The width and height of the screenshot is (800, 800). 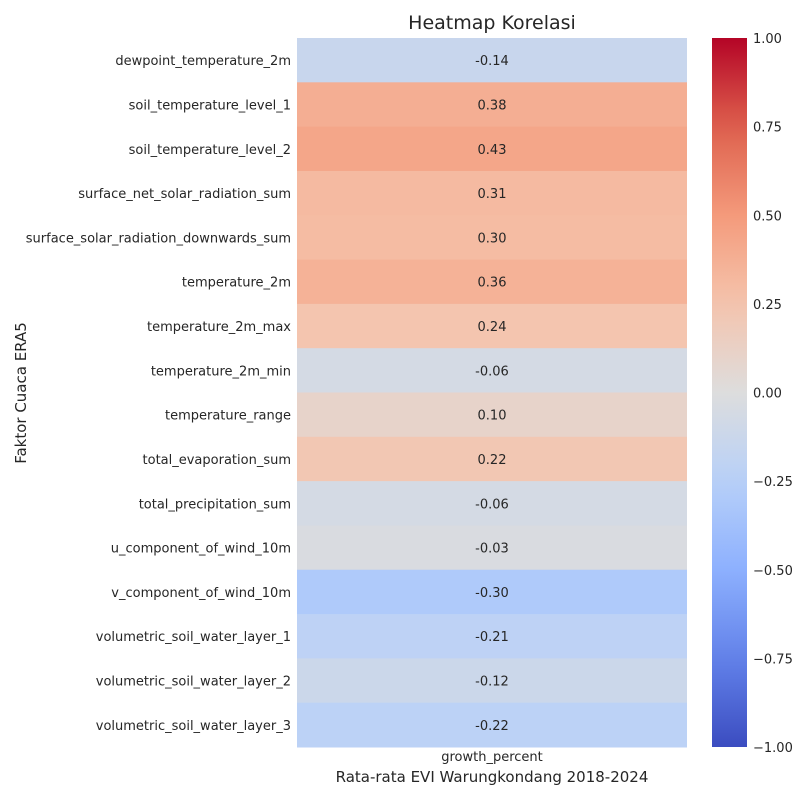 What do you see at coordinates (492, 777) in the screenshot?
I see `x-axis-label: Rata-rata EVI Warungkondang 2018-2024` at bounding box center [492, 777].